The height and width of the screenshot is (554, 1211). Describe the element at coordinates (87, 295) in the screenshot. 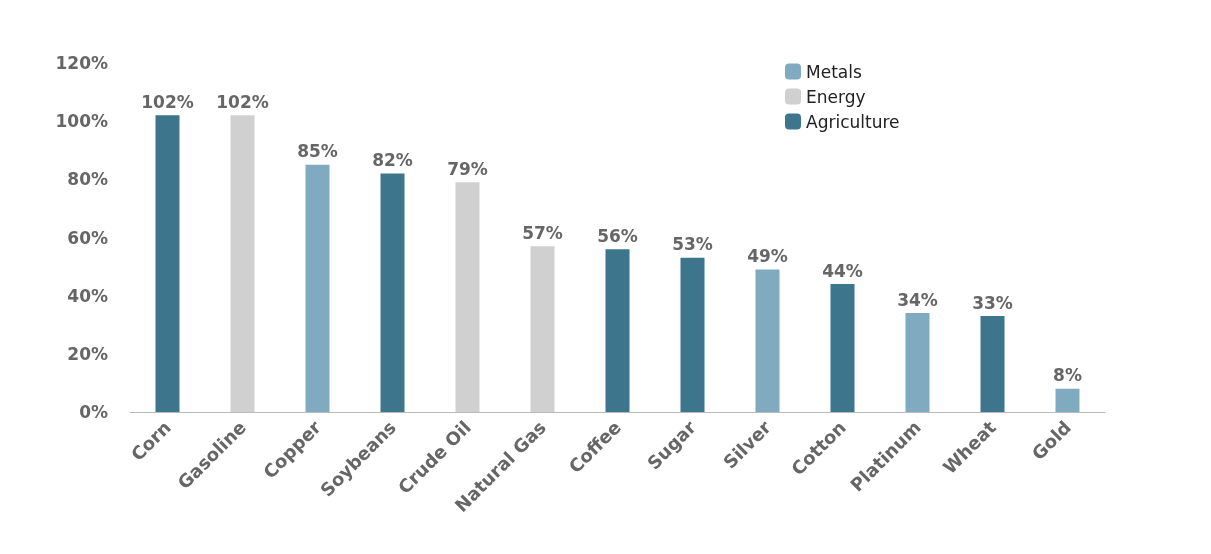

I see `y-tick-label: 40%` at that location.